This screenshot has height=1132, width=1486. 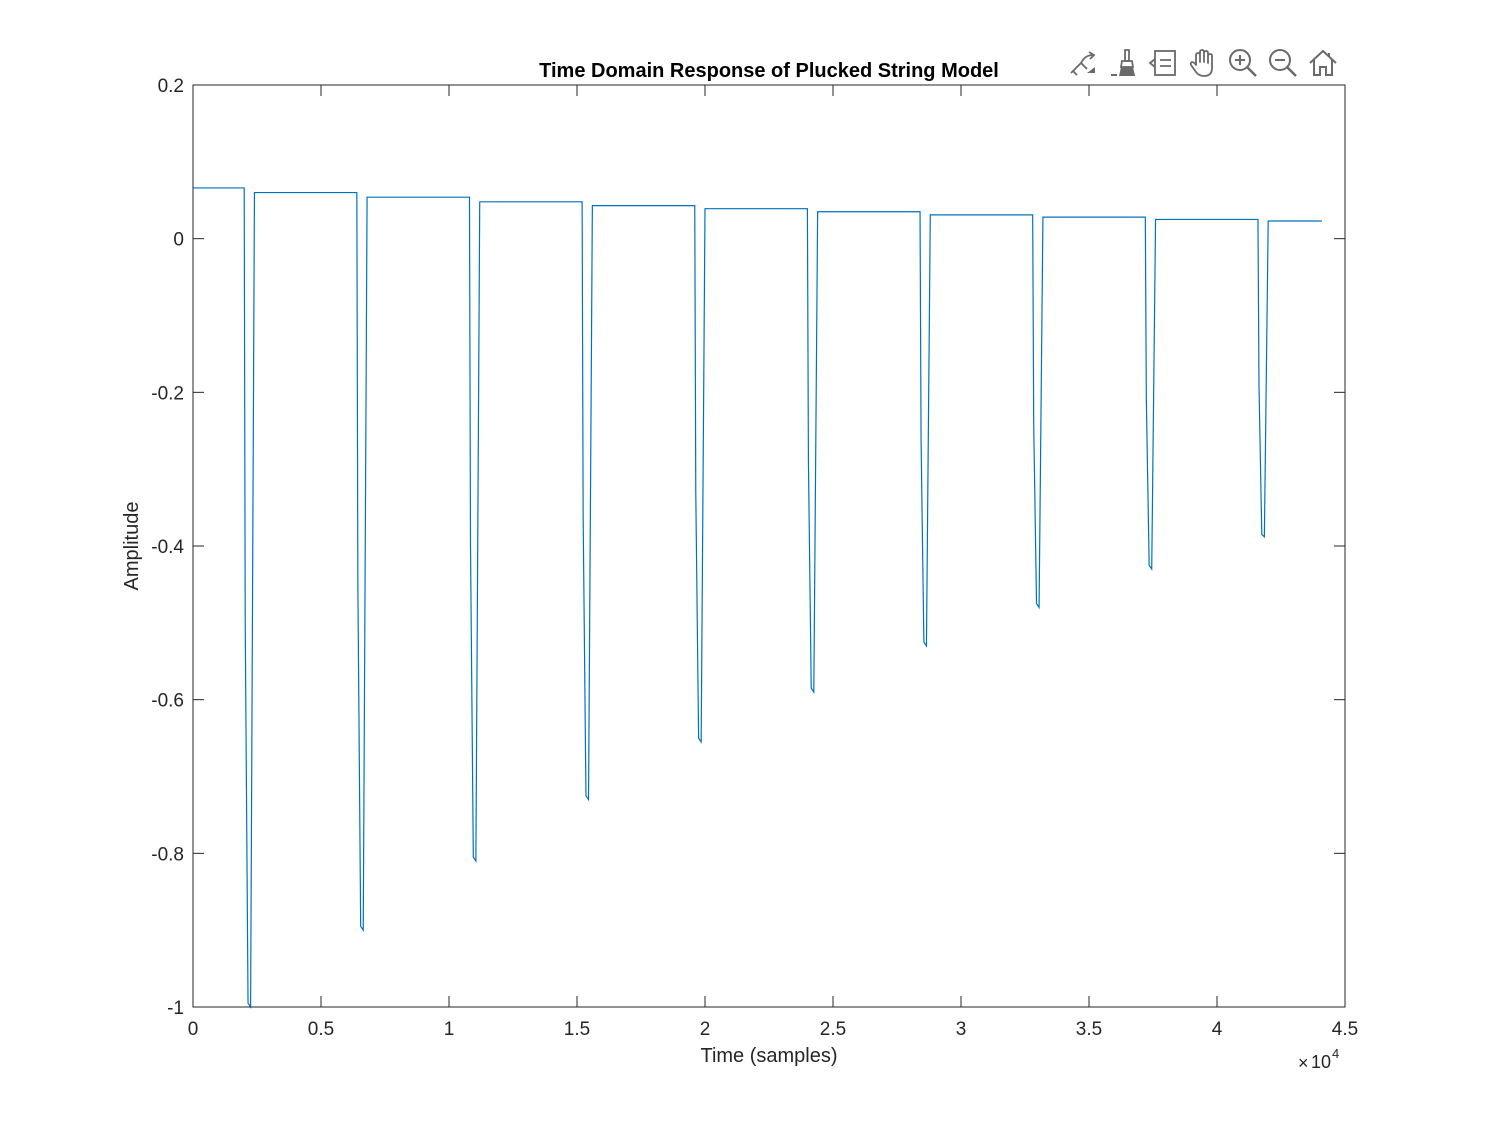 I want to click on x-tick-label: 2, so click(x=705, y=1029).